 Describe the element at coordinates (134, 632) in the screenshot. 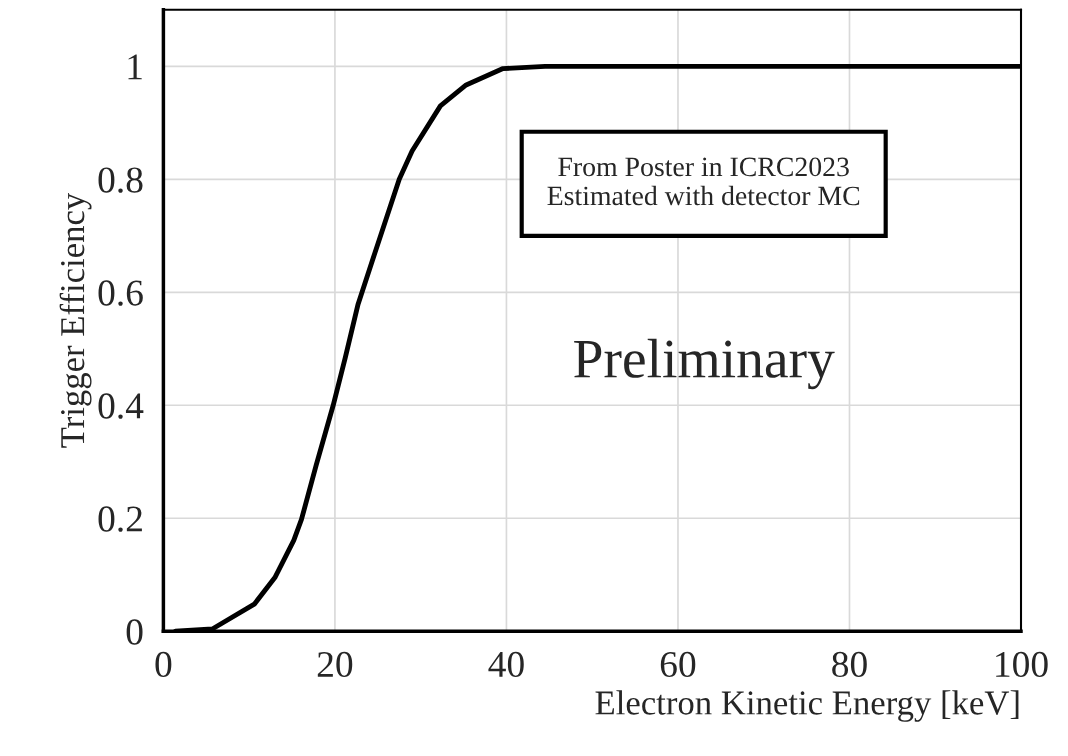

I see `y-tick-label: 0` at that location.